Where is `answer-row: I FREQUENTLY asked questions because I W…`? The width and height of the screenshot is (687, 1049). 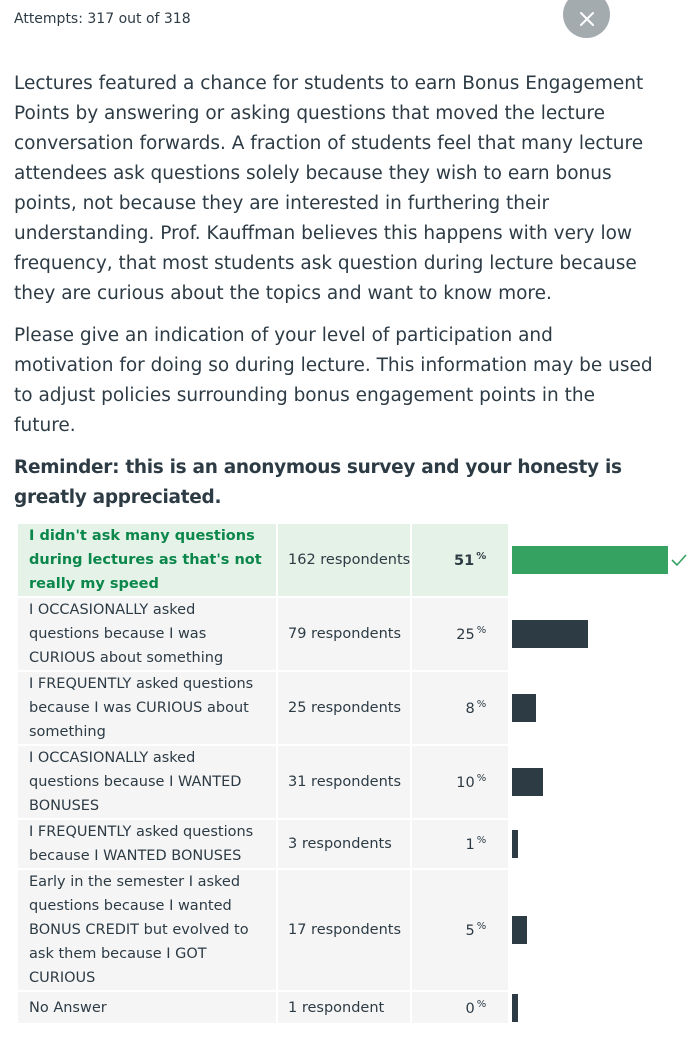
answer-row: I FREQUENTLY asked questions because I W… is located at coordinates (345, 844).